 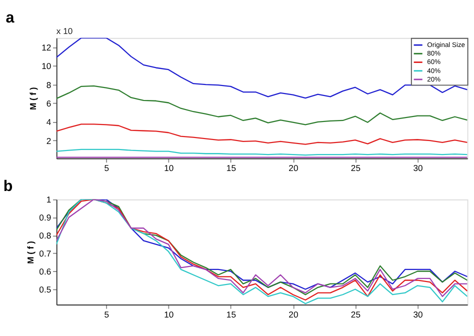 I want to click on text: x 10, so click(x=64, y=31).